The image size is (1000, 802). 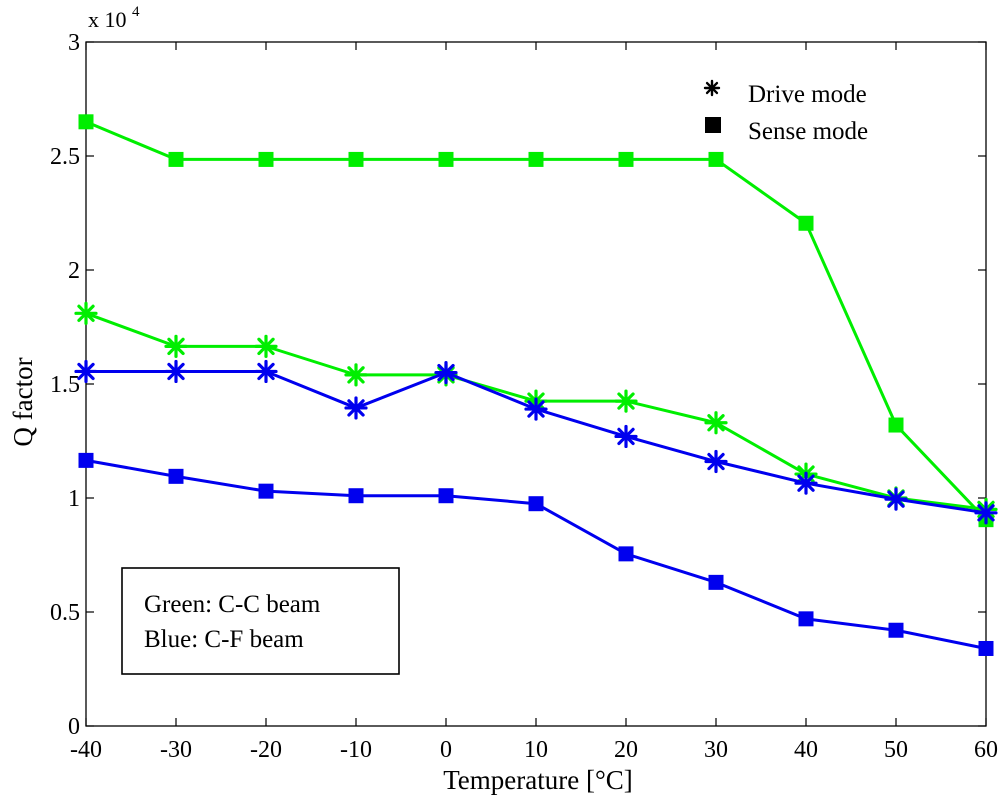 What do you see at coordinates (446, 750) in the screenshot?
I see `x-tick-label: 0` at bounding box center [446, 750].